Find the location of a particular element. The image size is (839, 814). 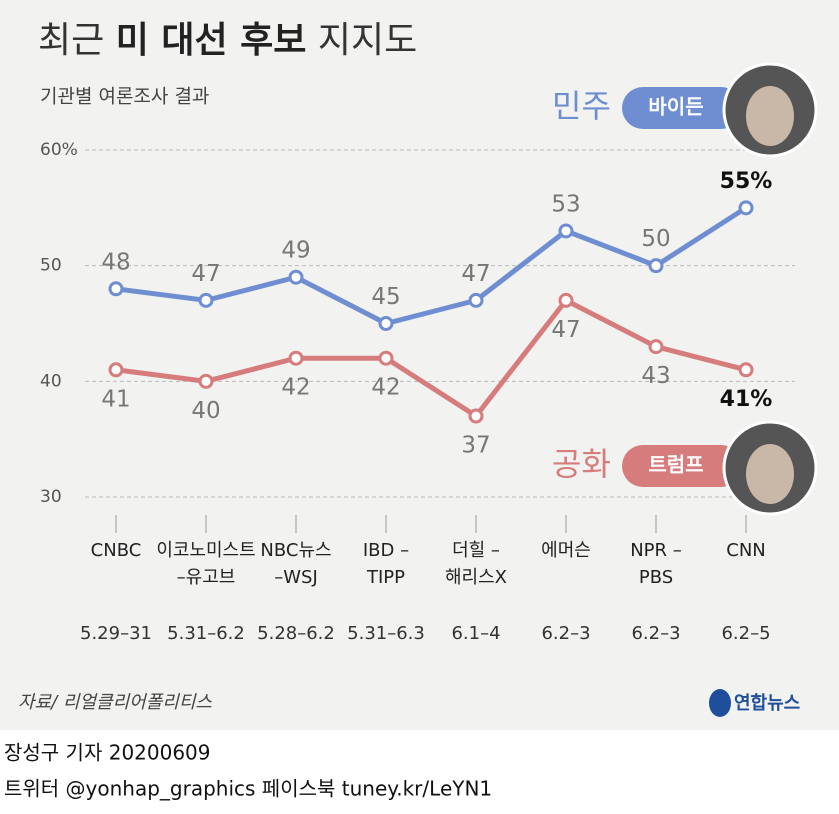

x-tick-label: 해리스X is located at coordinates (476, 577).